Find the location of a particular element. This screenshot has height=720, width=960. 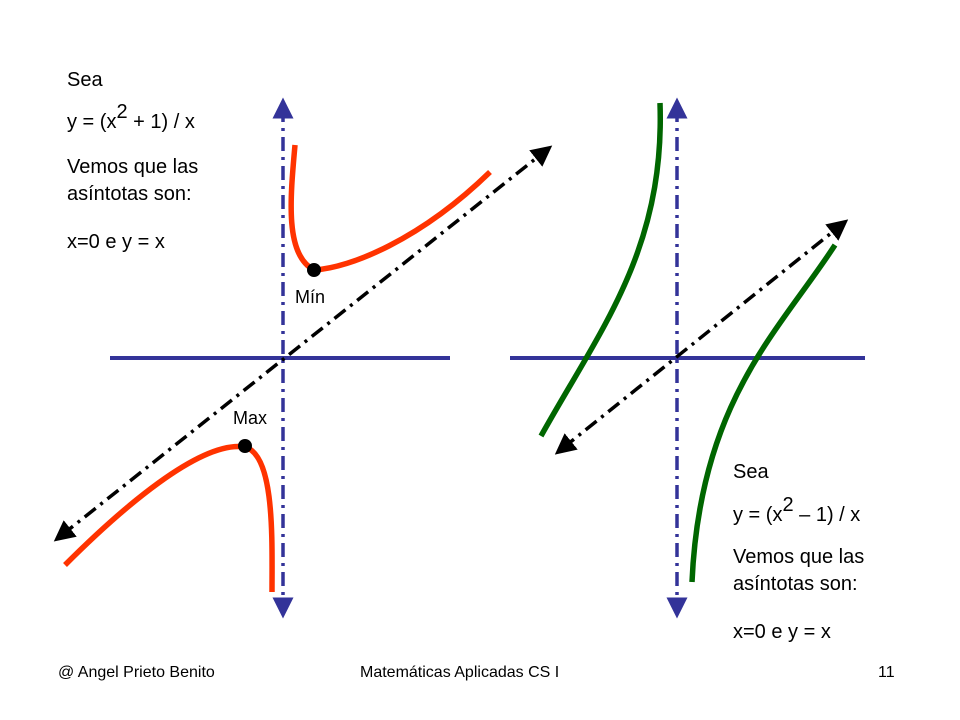

right-equation-suffix: – 1) / x is located at coordinates (827, 515).